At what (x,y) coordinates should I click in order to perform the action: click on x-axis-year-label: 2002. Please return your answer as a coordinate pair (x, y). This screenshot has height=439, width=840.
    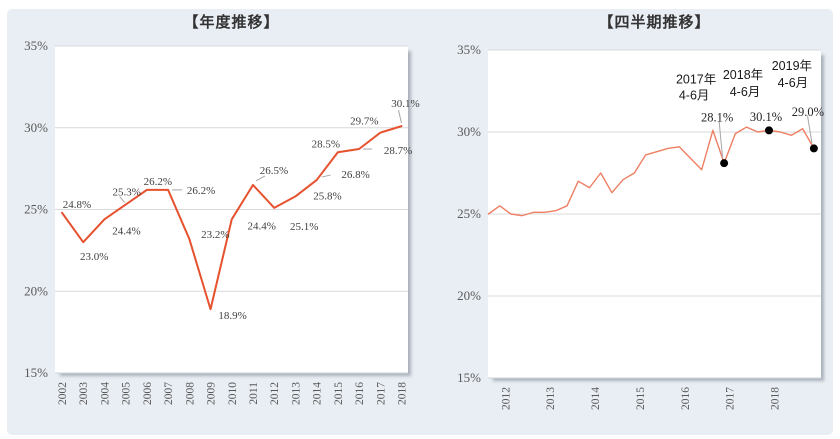
    Looking at the image, I should click on (63, 393).